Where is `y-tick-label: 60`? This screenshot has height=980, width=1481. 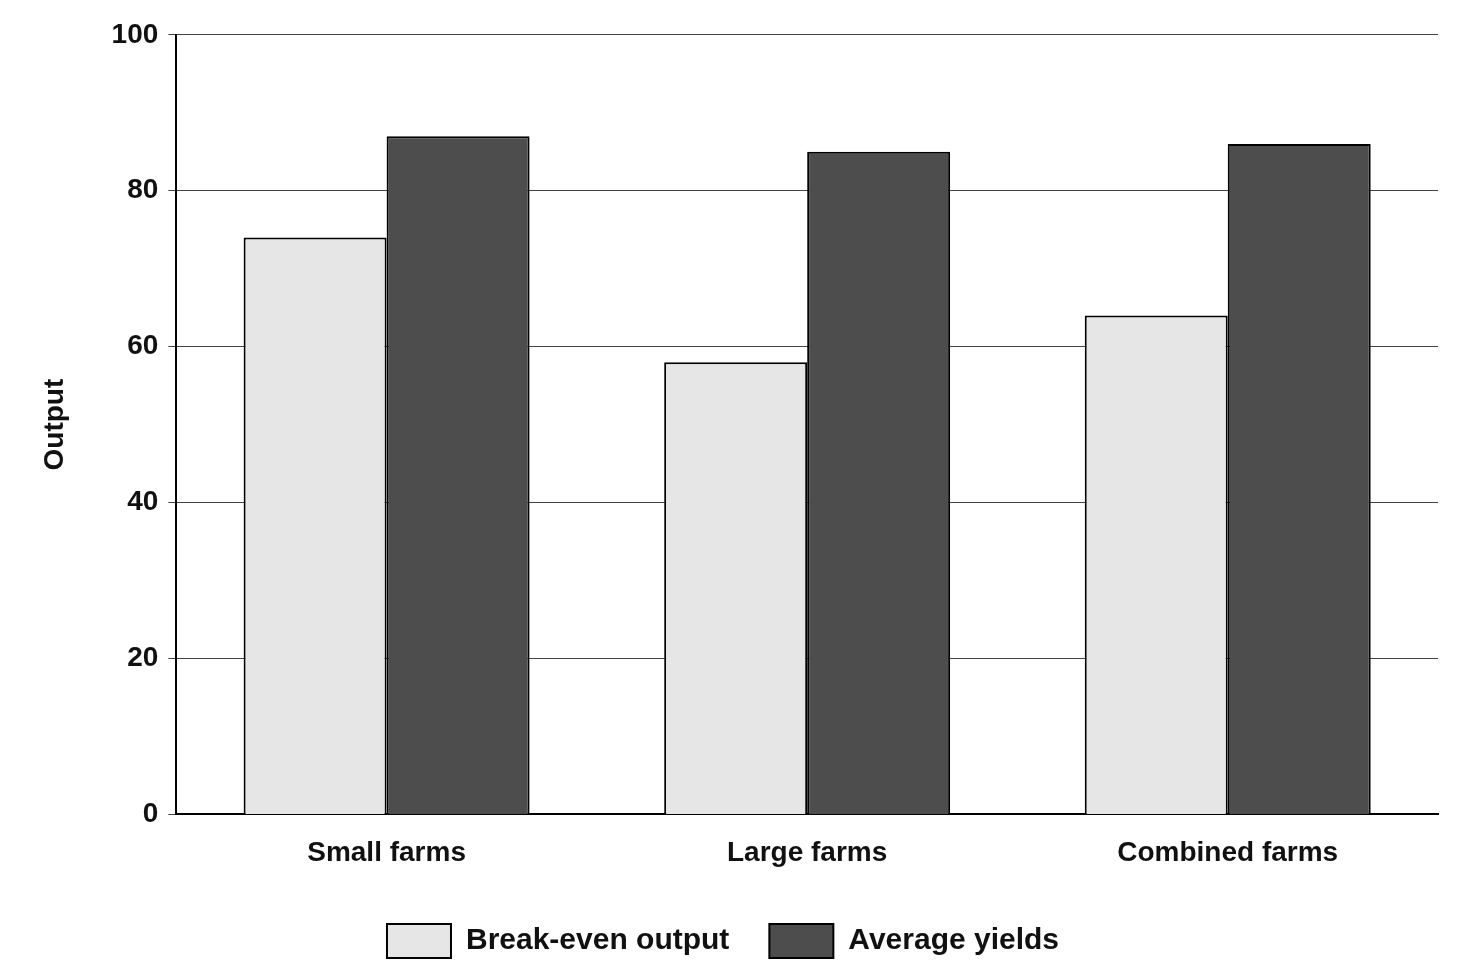
y-tick-label: 60 is located at coordinates (143, 345).